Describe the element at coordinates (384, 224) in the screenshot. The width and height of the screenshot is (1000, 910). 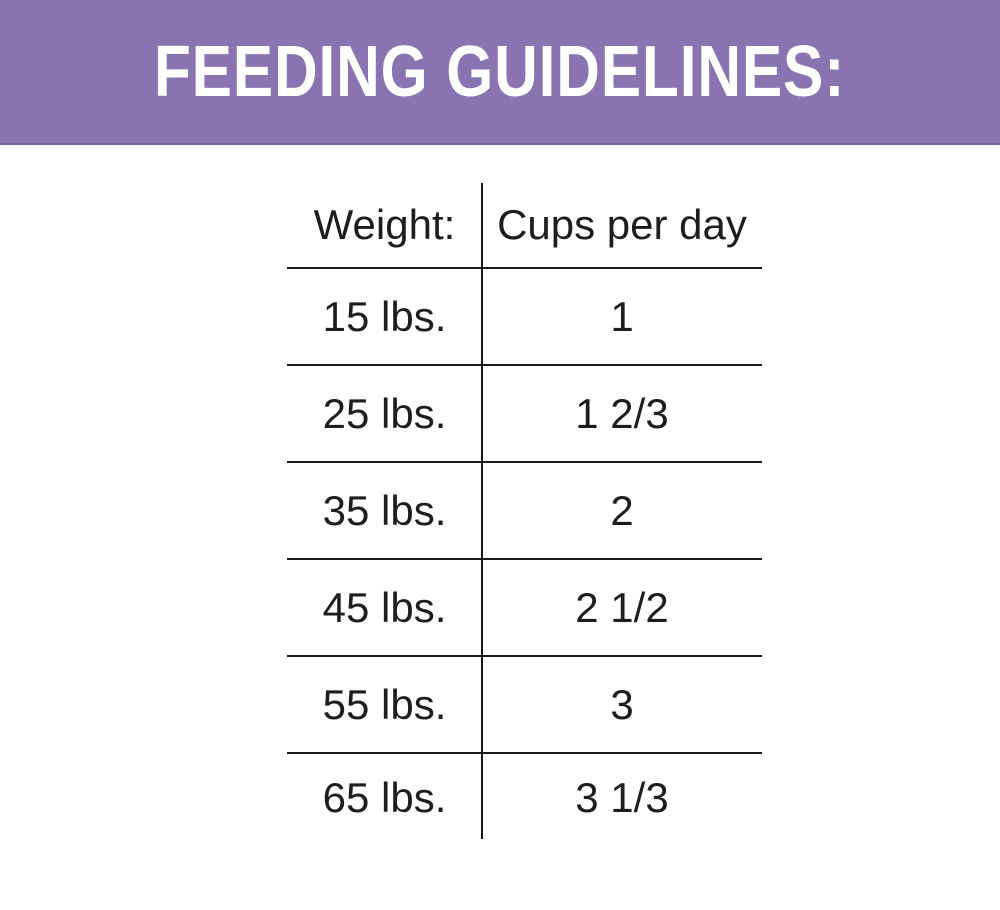
I see `column-header-weight: Weight:` at that location.